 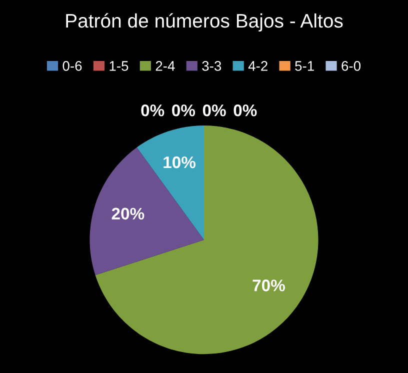 I want to click on data-label: 20%, so click(x=128, y=214).